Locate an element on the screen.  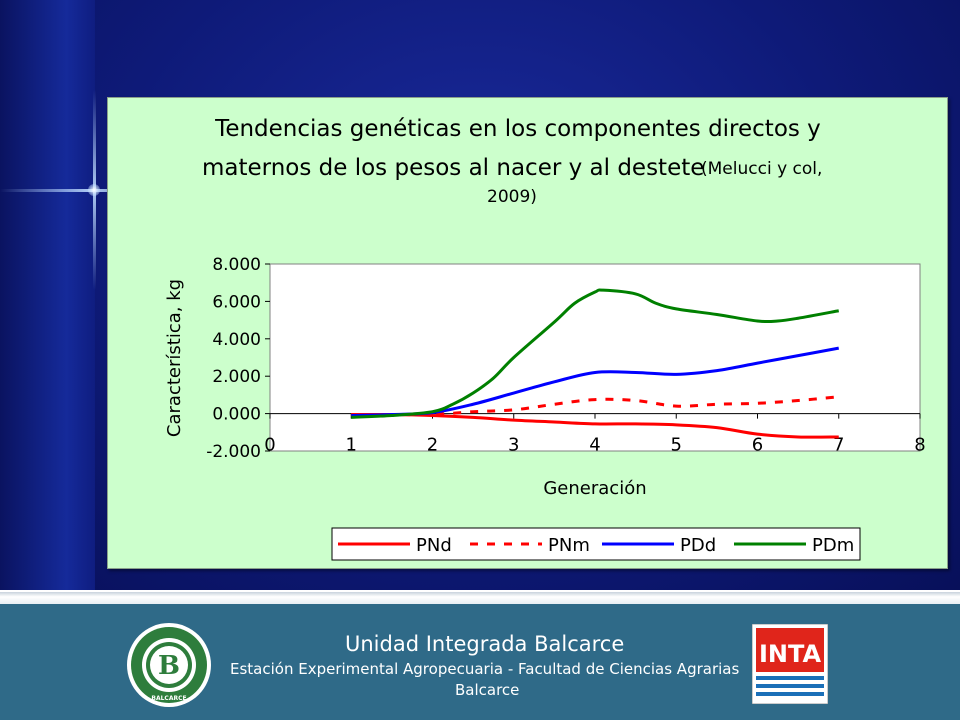
x-tick-label: 8 is located at coordinates (919, 445).